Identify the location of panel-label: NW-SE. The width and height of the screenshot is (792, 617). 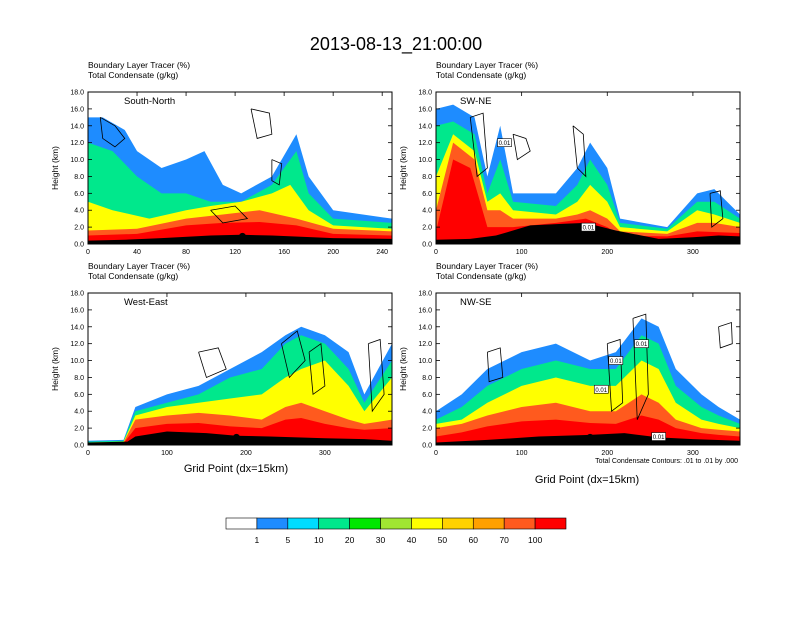
(476, 302).